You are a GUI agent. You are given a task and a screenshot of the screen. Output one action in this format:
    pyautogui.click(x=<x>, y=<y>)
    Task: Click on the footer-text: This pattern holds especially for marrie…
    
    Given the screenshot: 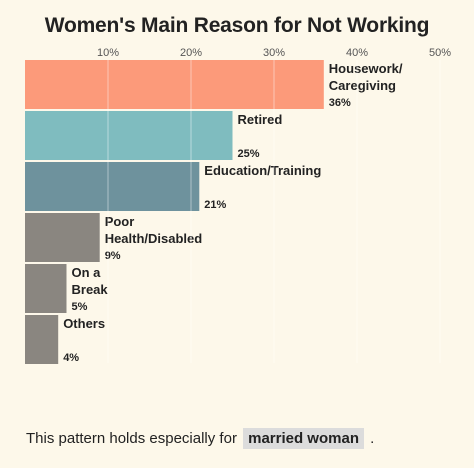 What is the action you would take?
    pyautogui.click(x=200, y=438)
    